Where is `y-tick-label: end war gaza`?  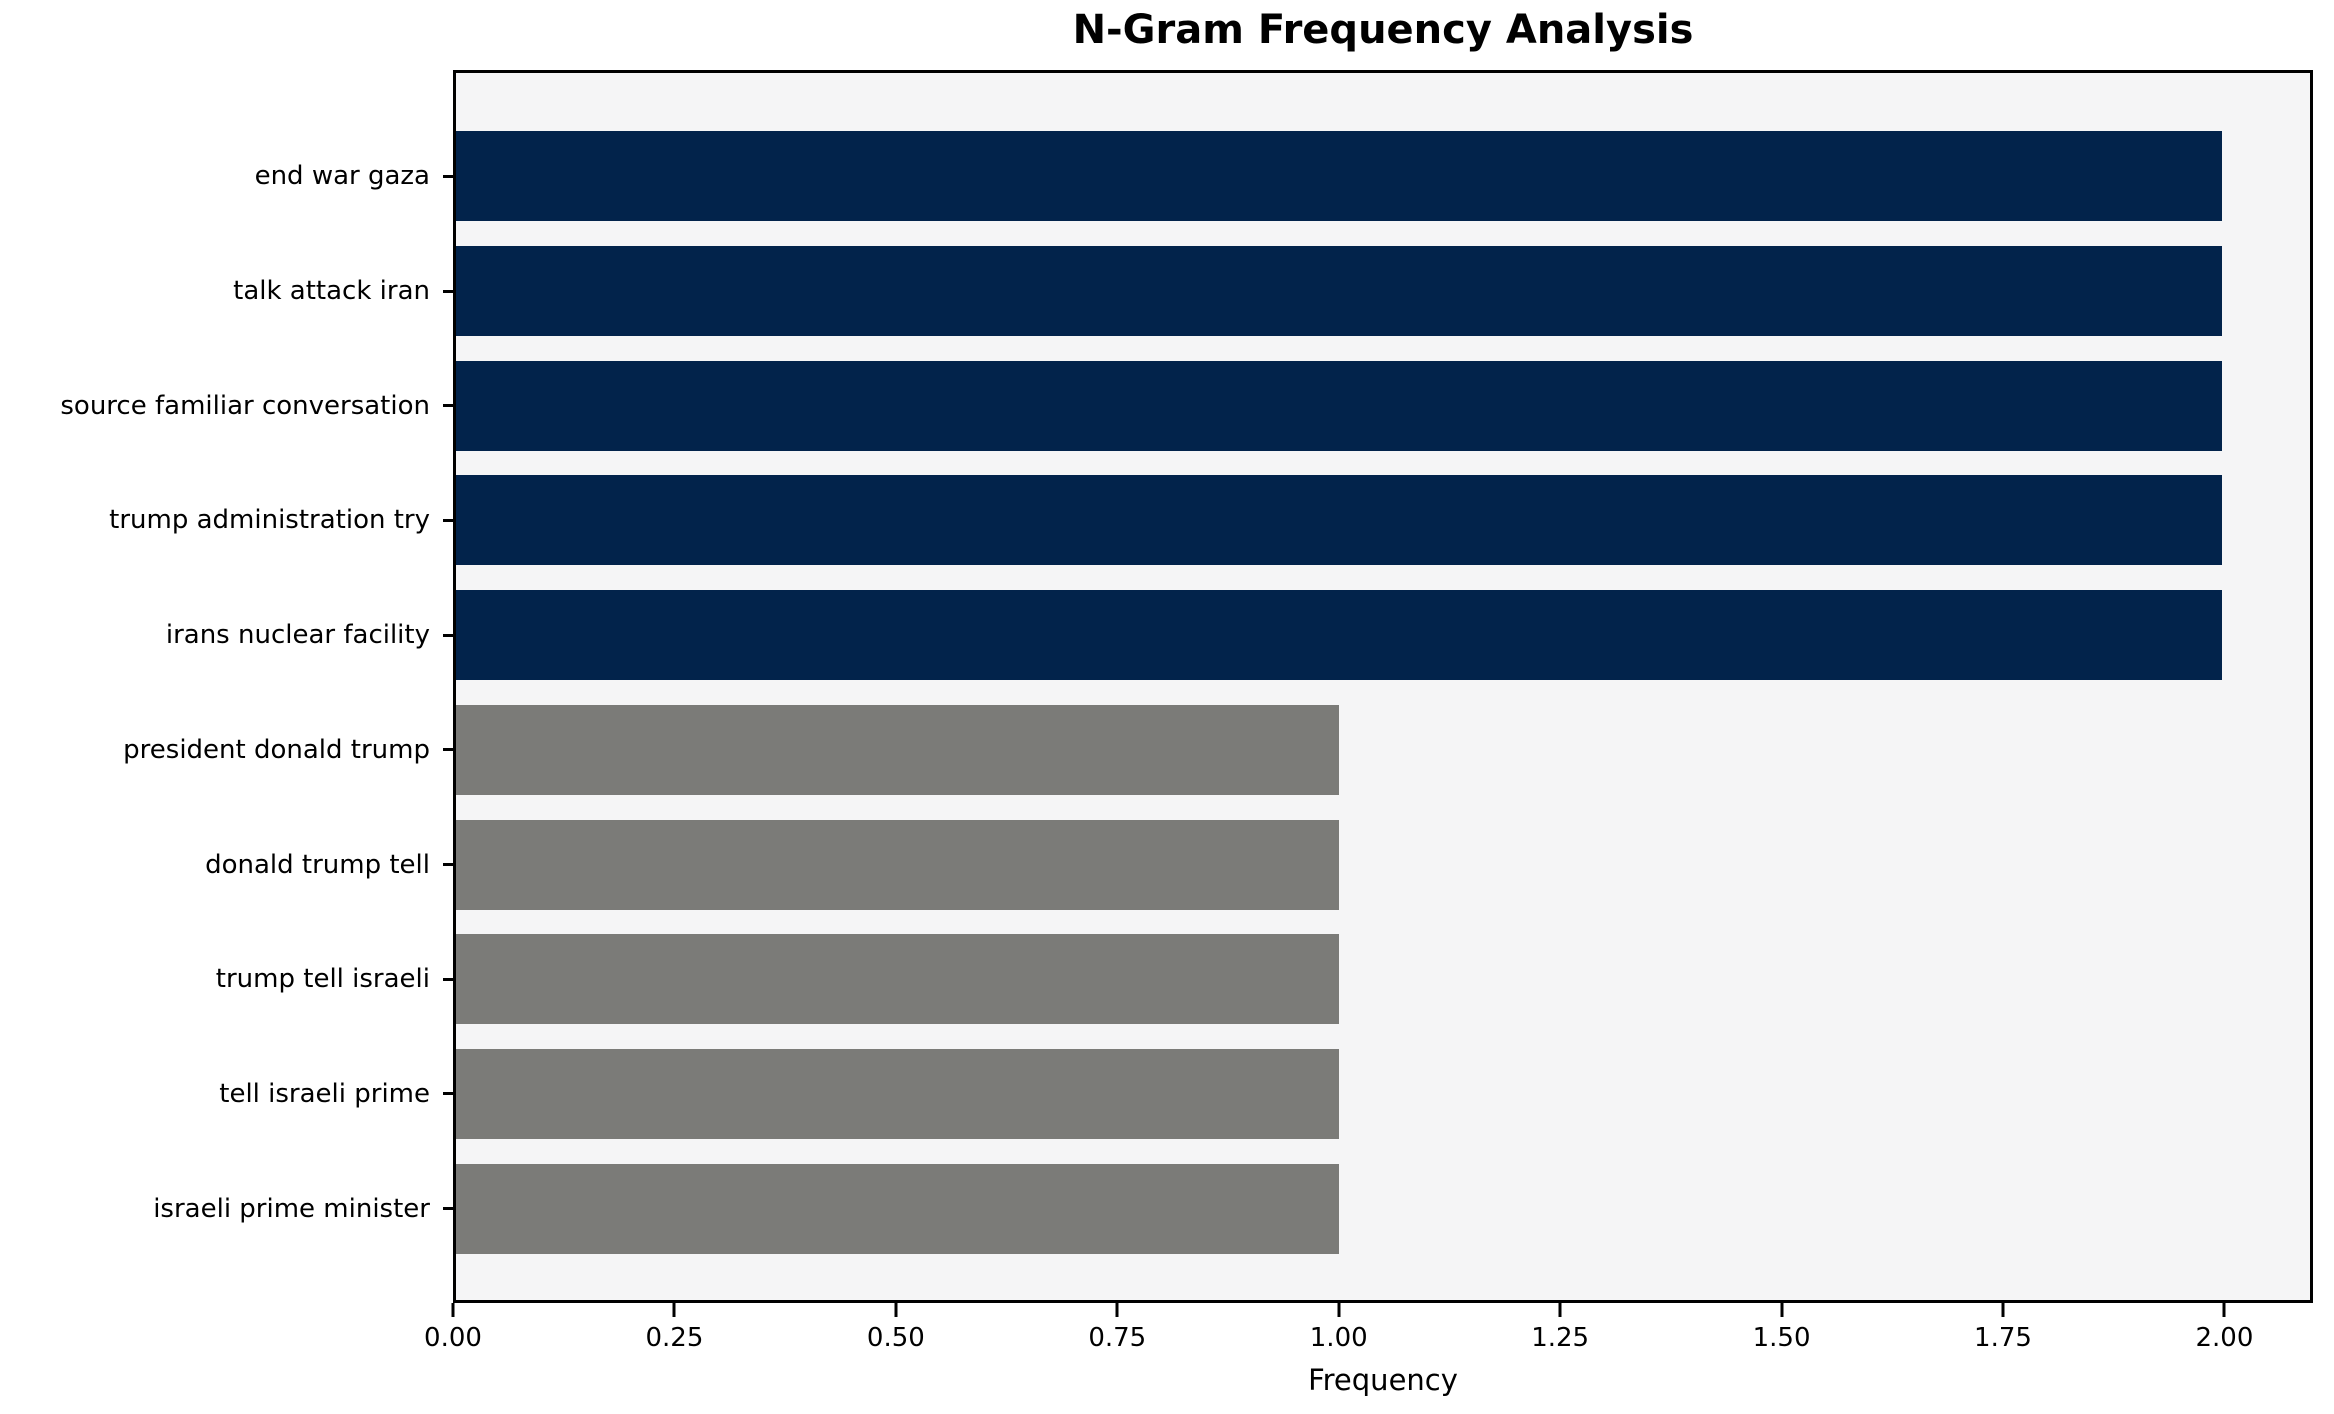
y-tick-label: end war gaza is located at coordinates (342, 176).